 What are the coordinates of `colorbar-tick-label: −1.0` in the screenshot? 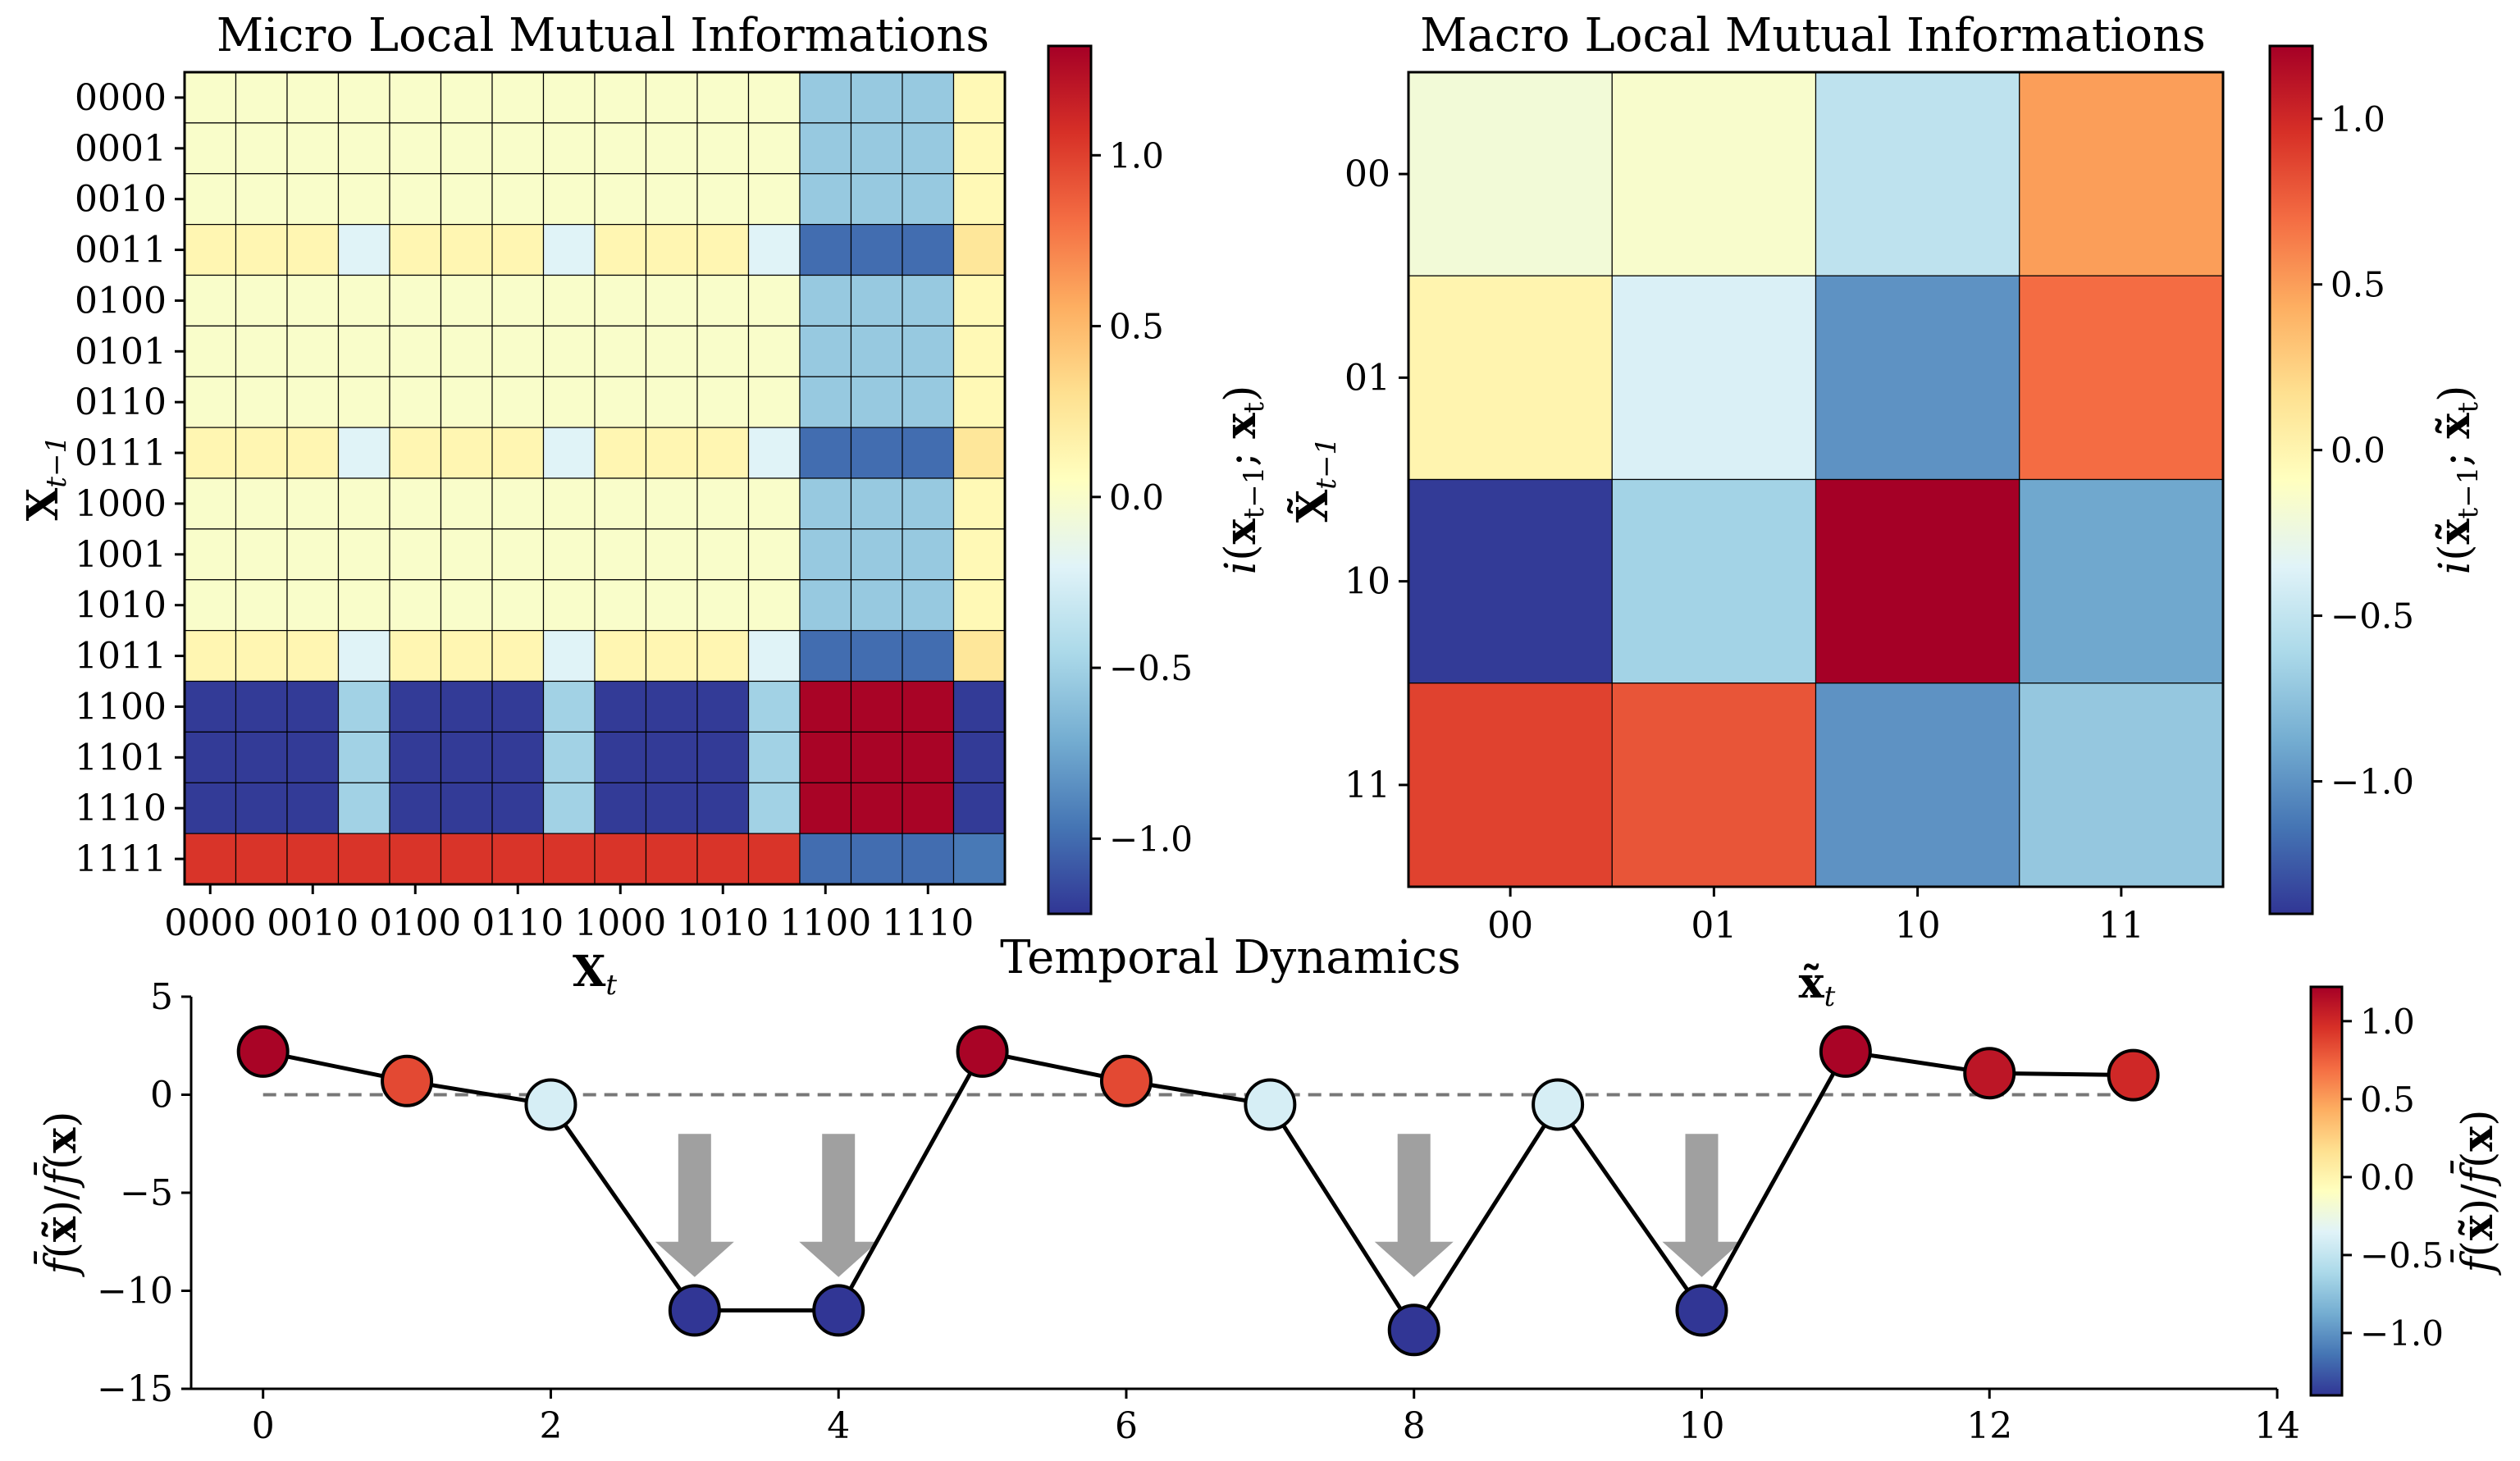 It's located at (1151, 839).